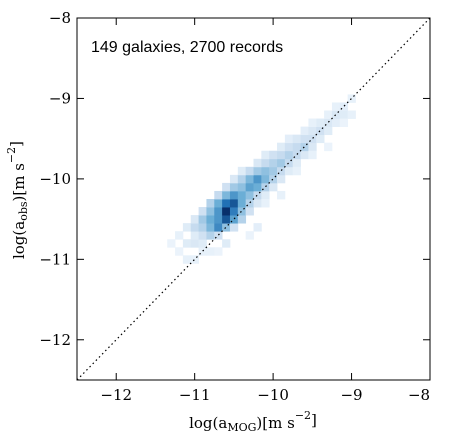 The width and height of the screenshot is (450, 442). Describe the element at coordinates (60, 18) in the screenshot. I see `y-tick-label: −8` at that location.